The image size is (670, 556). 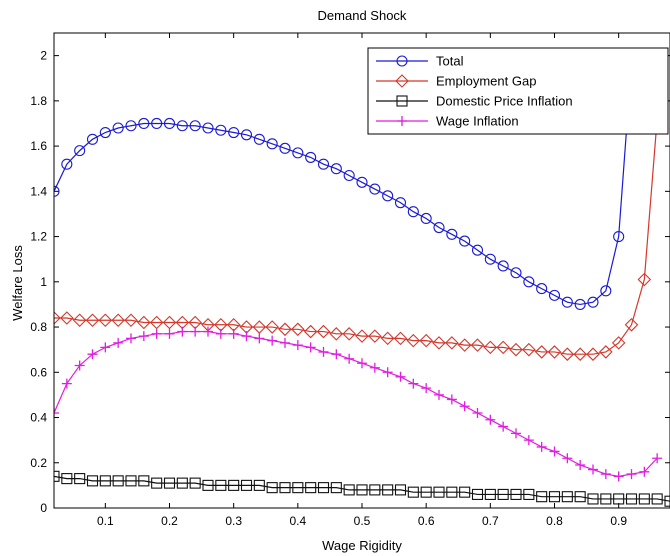 I want to click on y-tick-label: 0.4, so click(x=38, y=418).